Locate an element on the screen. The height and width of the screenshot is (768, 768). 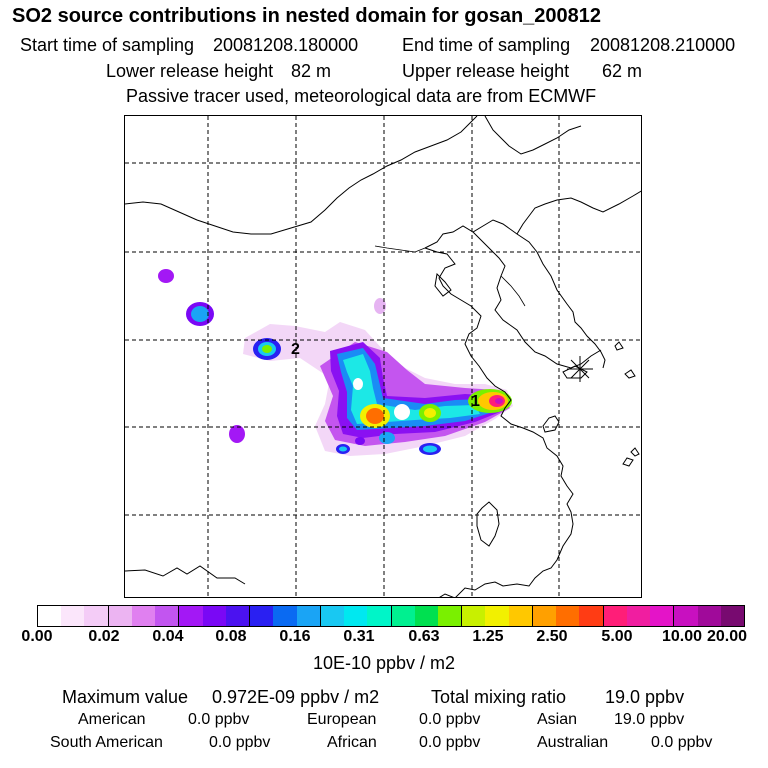
region-value: 19.0 ppbv is located at coordinates (649, 719).